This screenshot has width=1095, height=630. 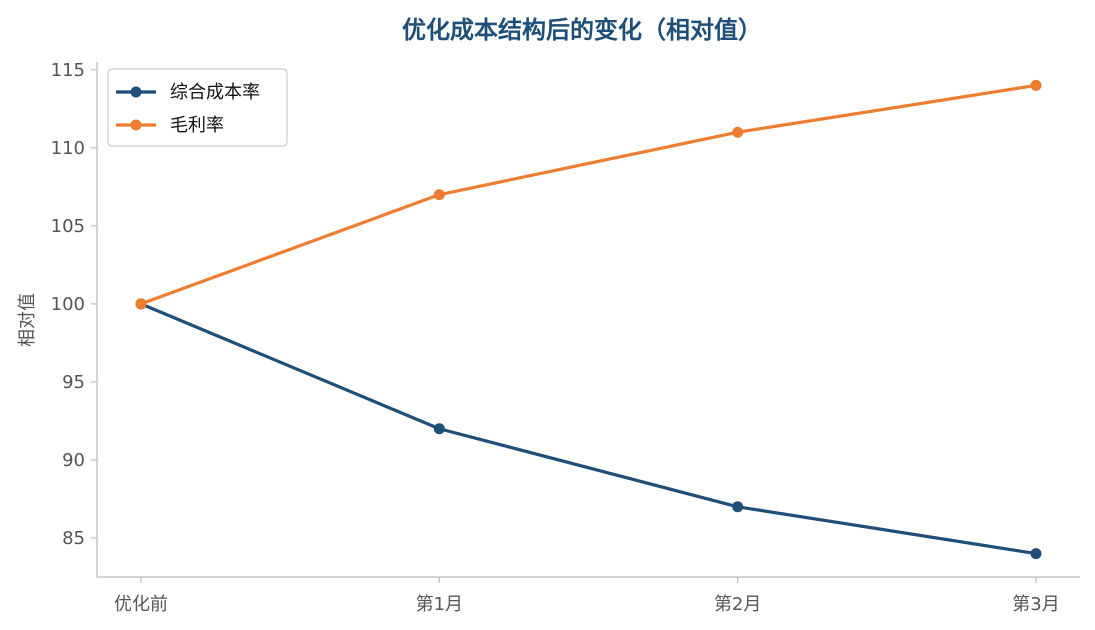 What do you see at coordinates (73, 382) in the screenshot?
I see `y-tick-label: 95` at bounding box center [73, 382].